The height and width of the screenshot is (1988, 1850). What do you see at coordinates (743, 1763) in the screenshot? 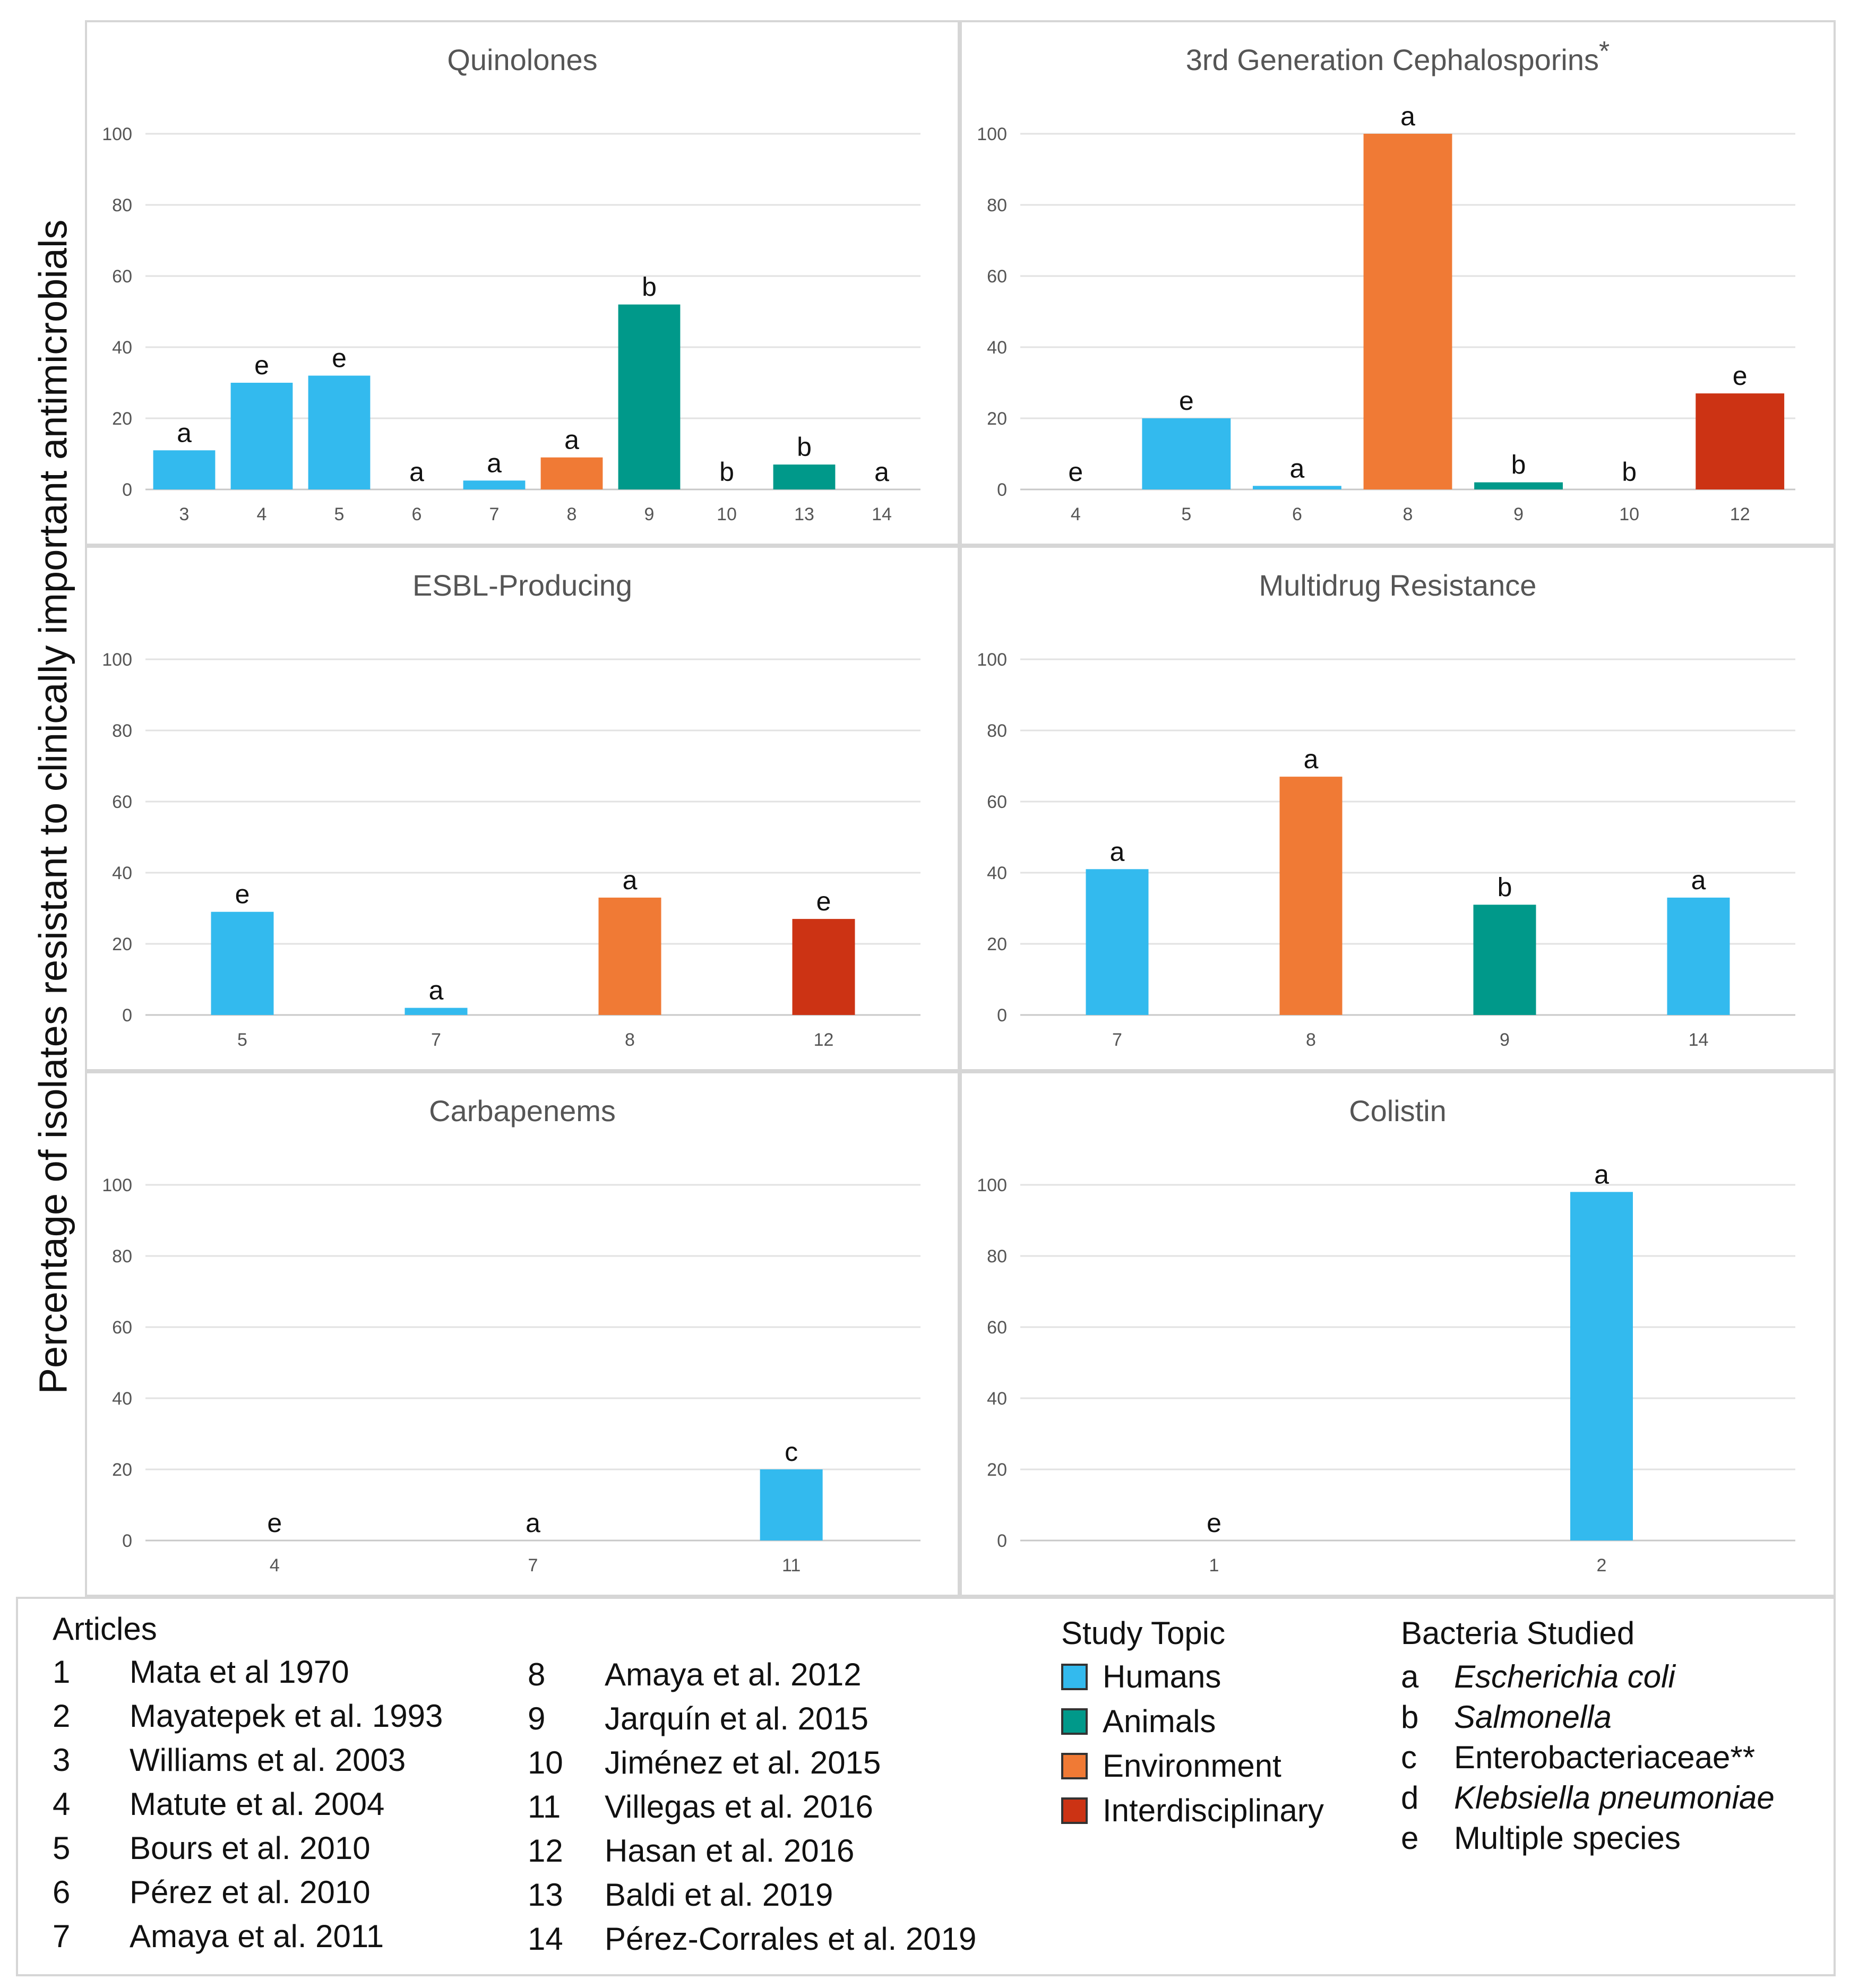
I see `article-name: Jiménez et al. 2015` at bounding box center [743, 1763].